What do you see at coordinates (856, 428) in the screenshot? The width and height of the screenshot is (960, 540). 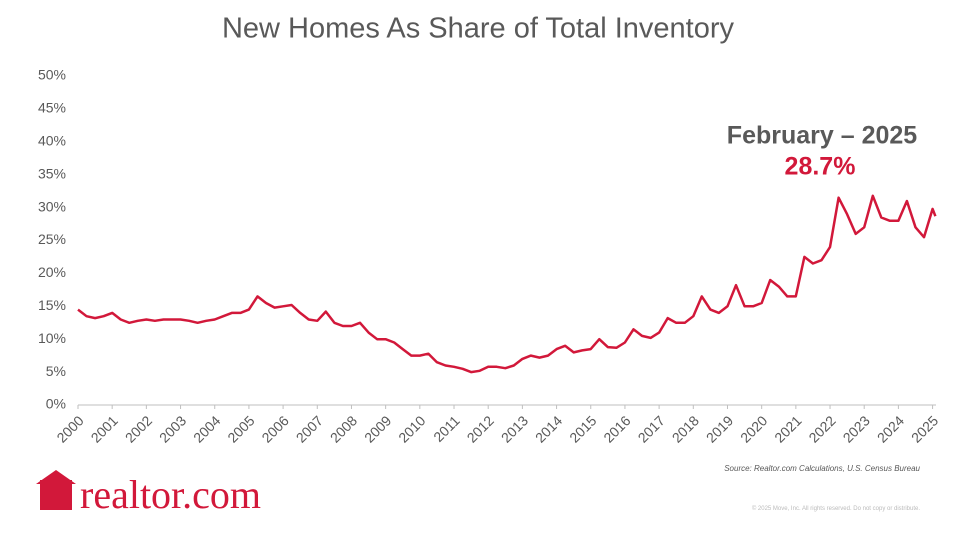 I see `x-tick-label: 2023` at bounding box center [856, 428].